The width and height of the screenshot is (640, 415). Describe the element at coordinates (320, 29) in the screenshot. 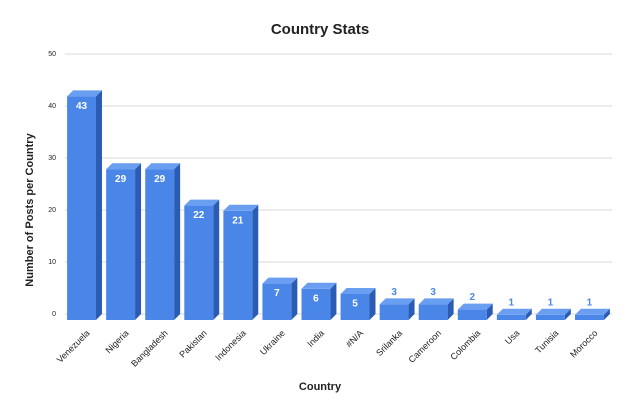

I see `chart-title: Country Stats` at that location.